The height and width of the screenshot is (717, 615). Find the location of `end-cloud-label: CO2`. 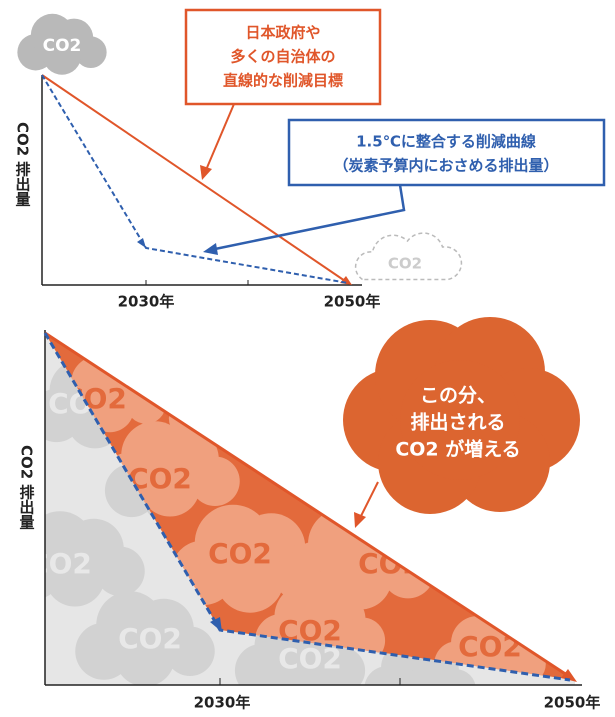

end-cloud-label: CO2 is located at coordinates (405, 264).